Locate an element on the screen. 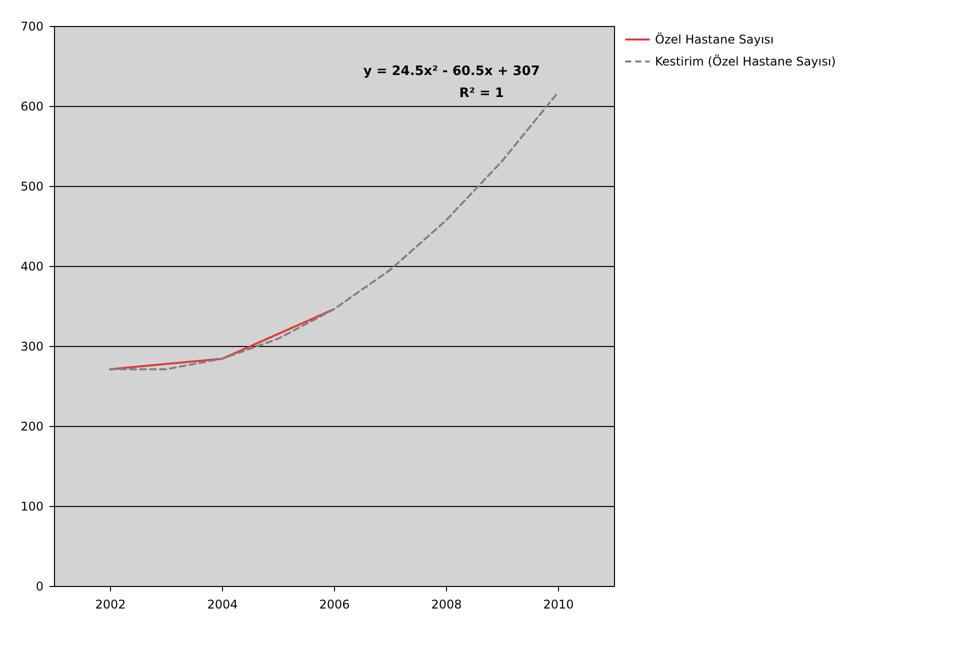  y-tick-label: 100 is located at coordinates (32, 507).